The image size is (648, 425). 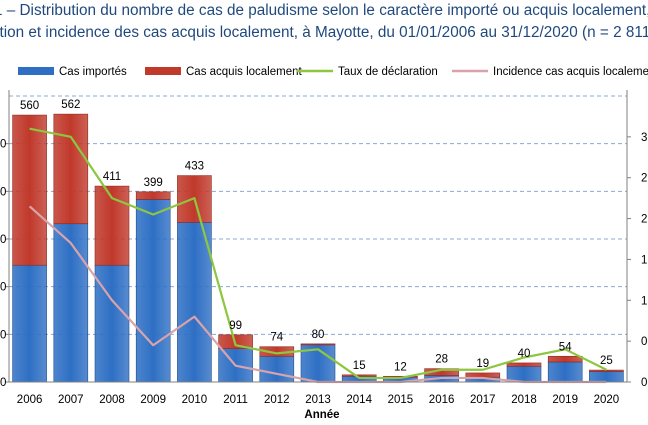 I want to click on total-label: 74, so click(x=276, y=338).